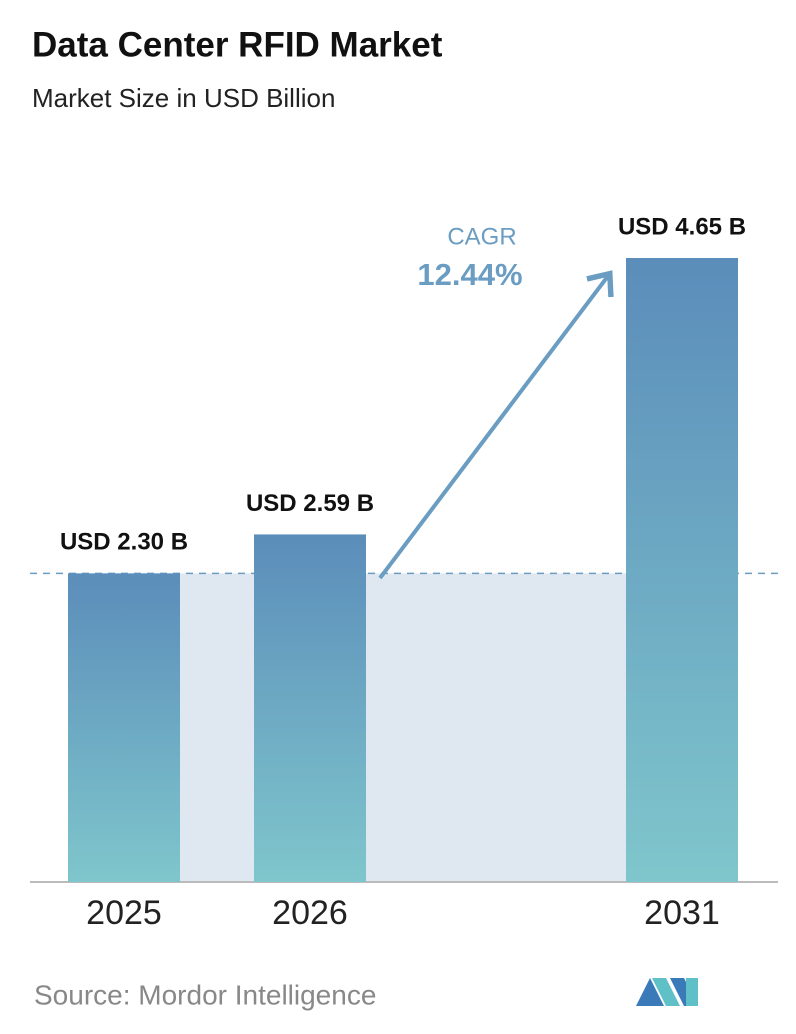 The width and height of the screenshot is (796, 1034). What do you see at coordinates (237, 44) in the screenshot?
I see `chart-title: Data Center RFID Market` at bounding box center [237, 44].